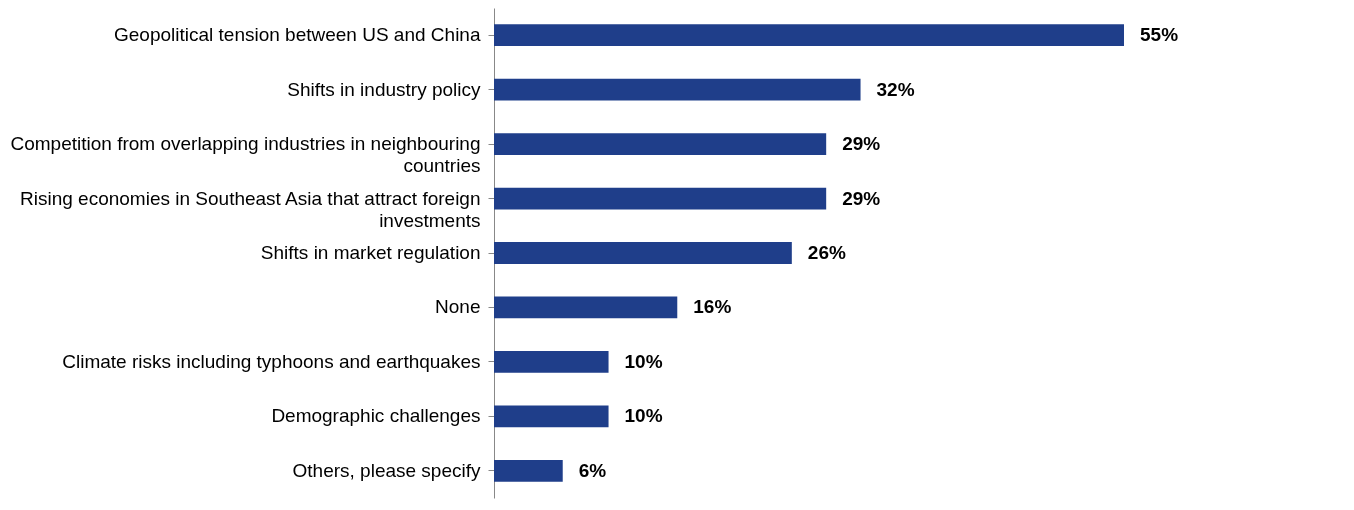 This screenshot has height=510, width=1354. Describe the element at coordinates (826, 252) in the screenshot. I see `data-label: 26%` at that location.